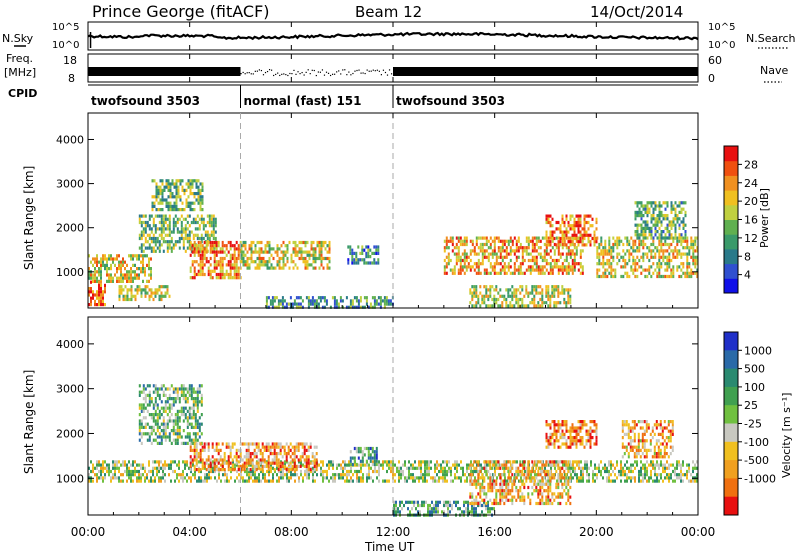 The width and height of the screenshot is (800, 558). What do you see at coordinates (18, 38) in the screenshot?
I see `noise-sky-label: N.Sky` at bounding box center [18, 38].